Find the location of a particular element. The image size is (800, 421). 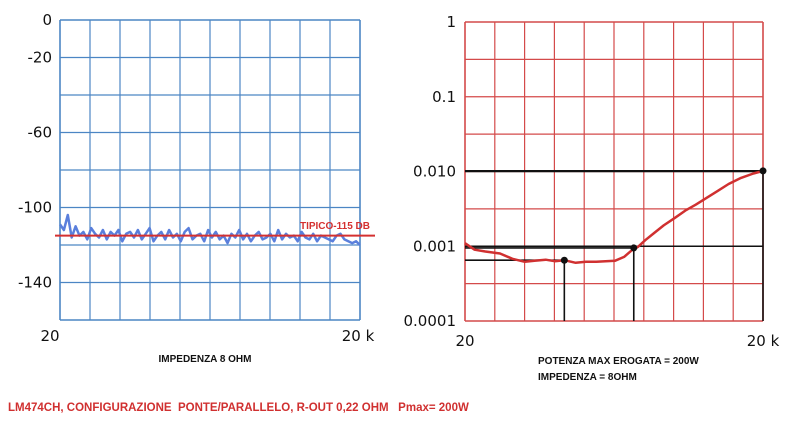

right-y-tick-label: 0.001 is located at coordinates (434, 246).